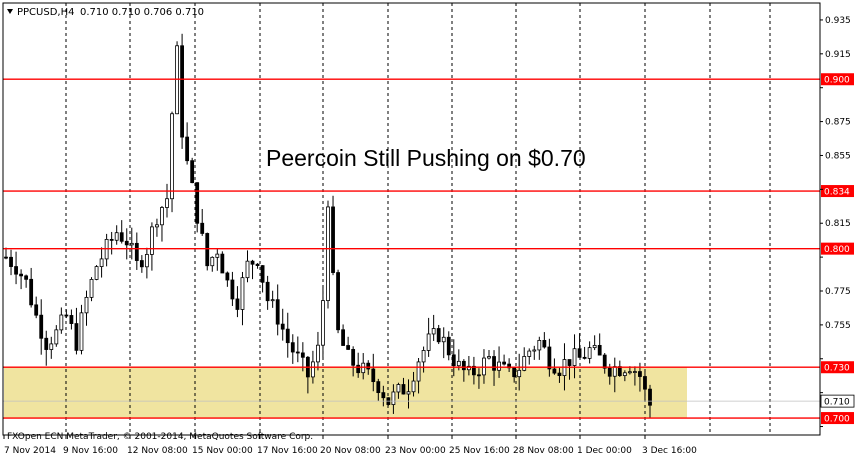 This screenshot has width=860, height=464. Describe the element at coordinates (157, 451) in the screenshot. I see `x-tick-label-2: 12 Nov 08:00` at that location.